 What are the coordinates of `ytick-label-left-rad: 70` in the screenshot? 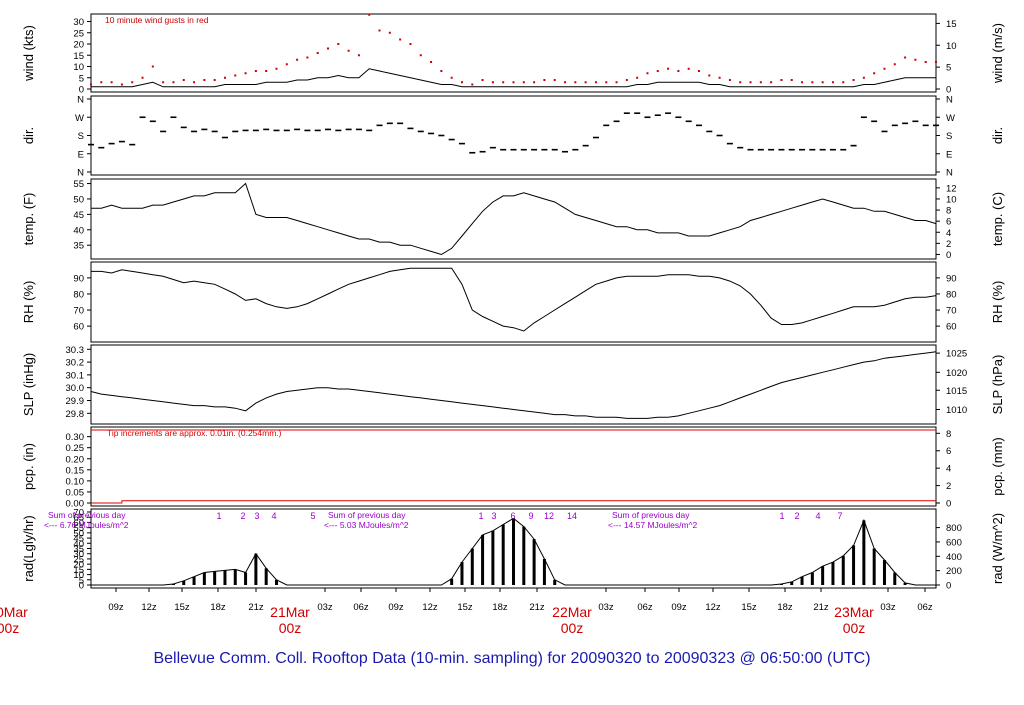 It's located at (78, 513).